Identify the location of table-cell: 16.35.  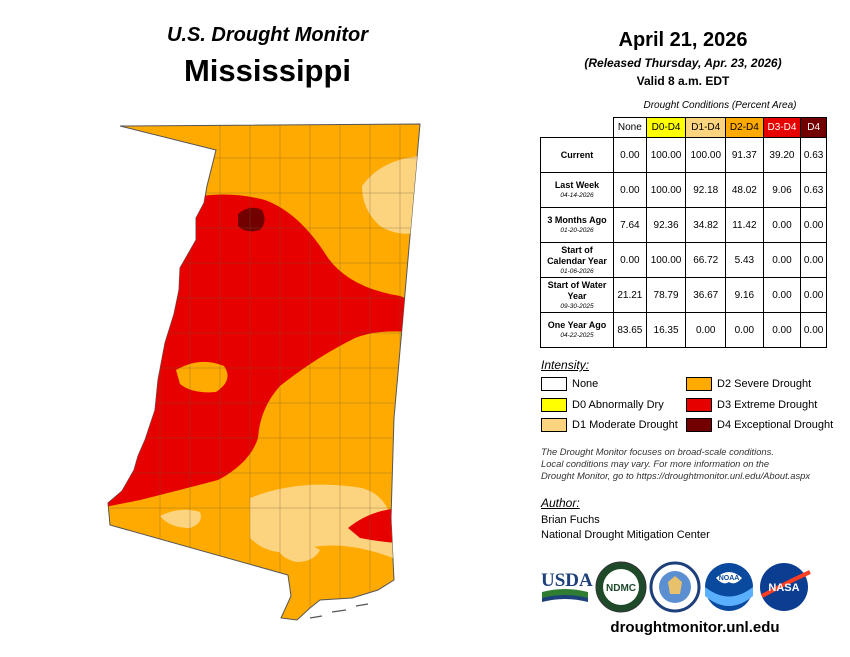
(666, 330).